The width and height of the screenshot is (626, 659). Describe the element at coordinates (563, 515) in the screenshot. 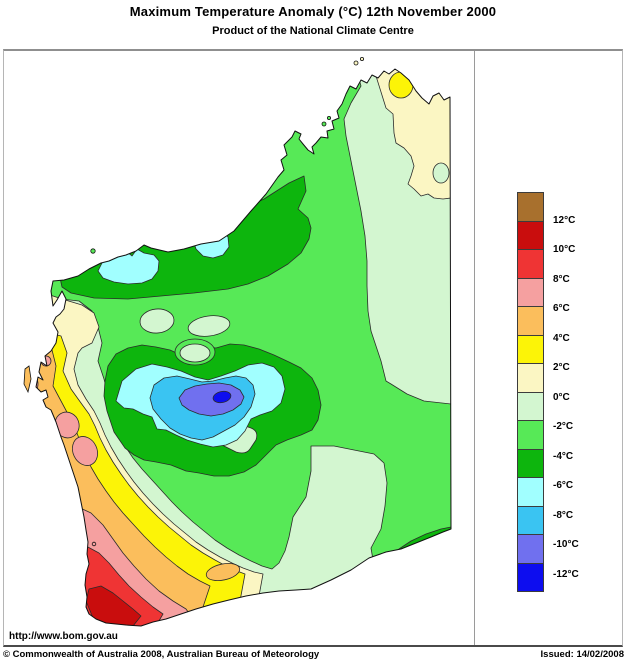

I see `legend-label: -8°C` at that location.